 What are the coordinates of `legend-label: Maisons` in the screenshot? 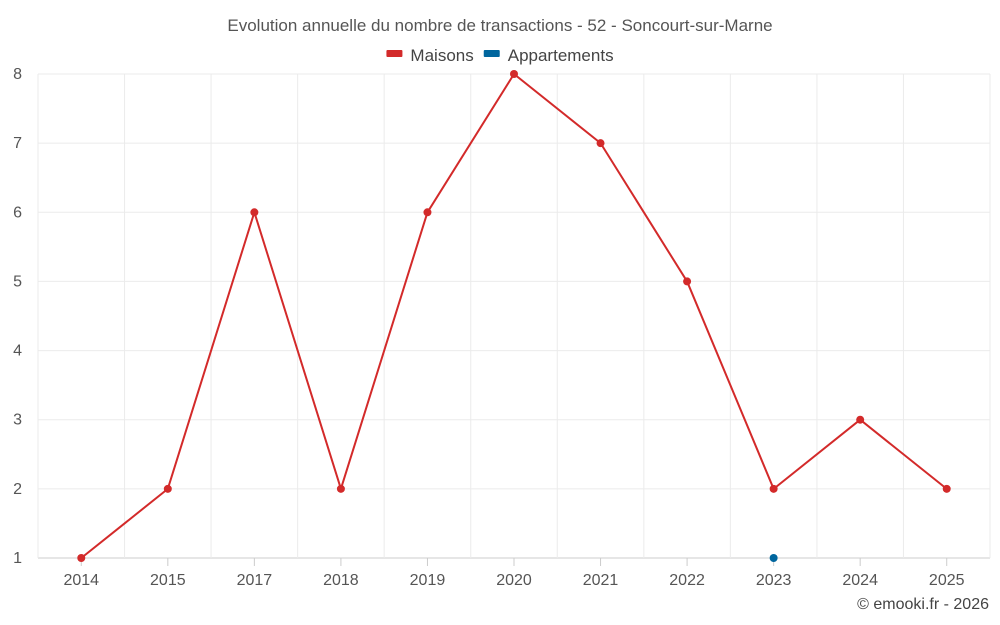 It's located at (441, 55).